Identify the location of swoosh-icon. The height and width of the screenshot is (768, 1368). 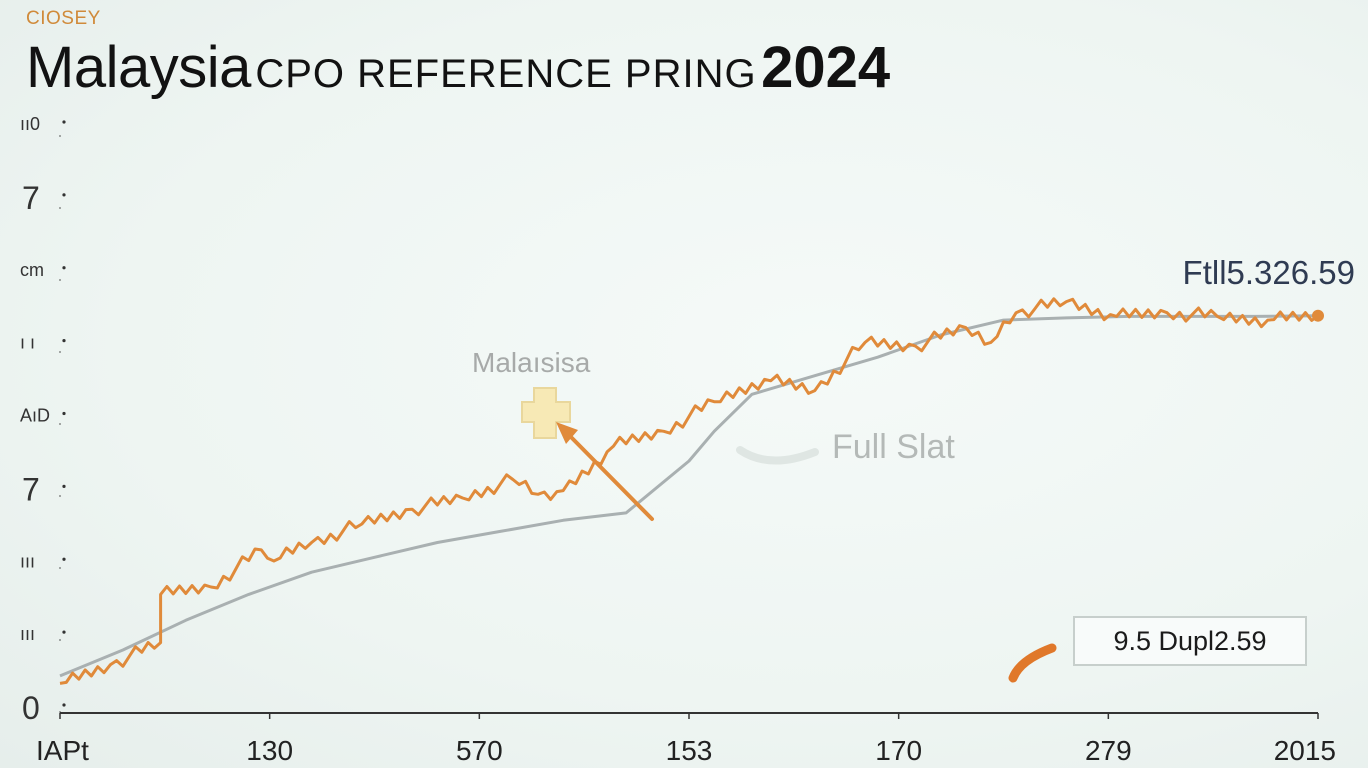
(1032, 663).